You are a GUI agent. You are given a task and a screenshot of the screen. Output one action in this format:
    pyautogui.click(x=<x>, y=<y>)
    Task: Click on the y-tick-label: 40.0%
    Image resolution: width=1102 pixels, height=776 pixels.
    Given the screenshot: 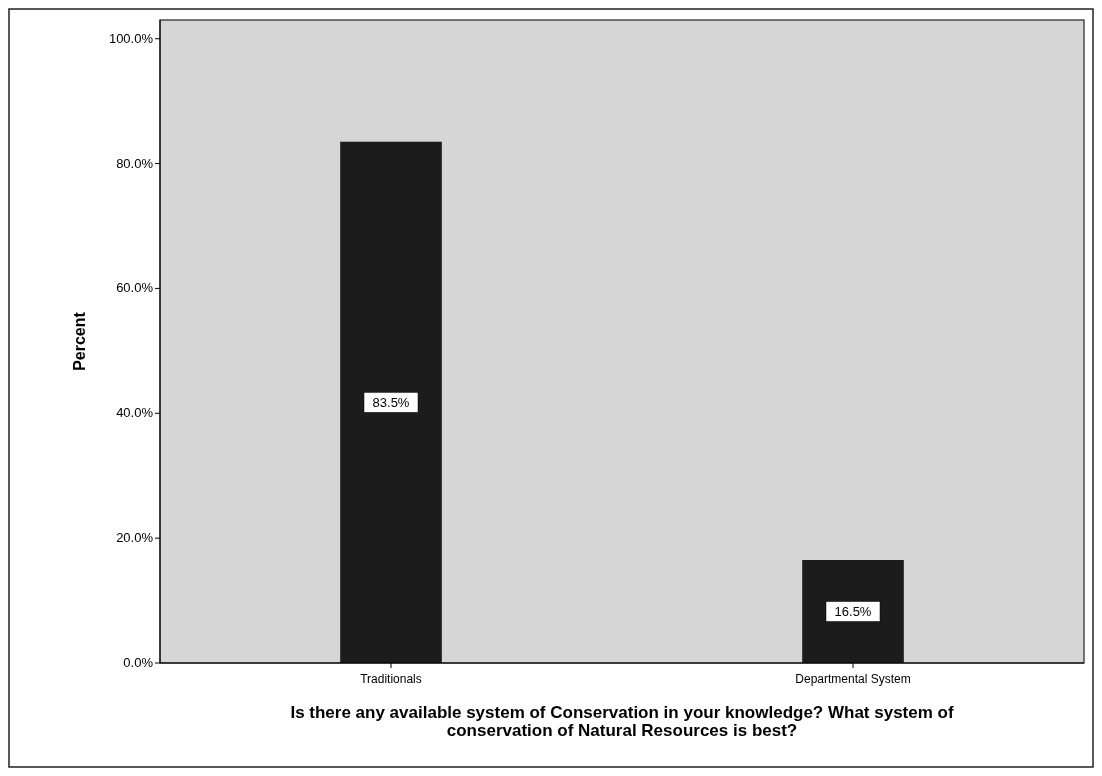 What is the action you would take?
    pyautogui.click(x=135, y=413)
    